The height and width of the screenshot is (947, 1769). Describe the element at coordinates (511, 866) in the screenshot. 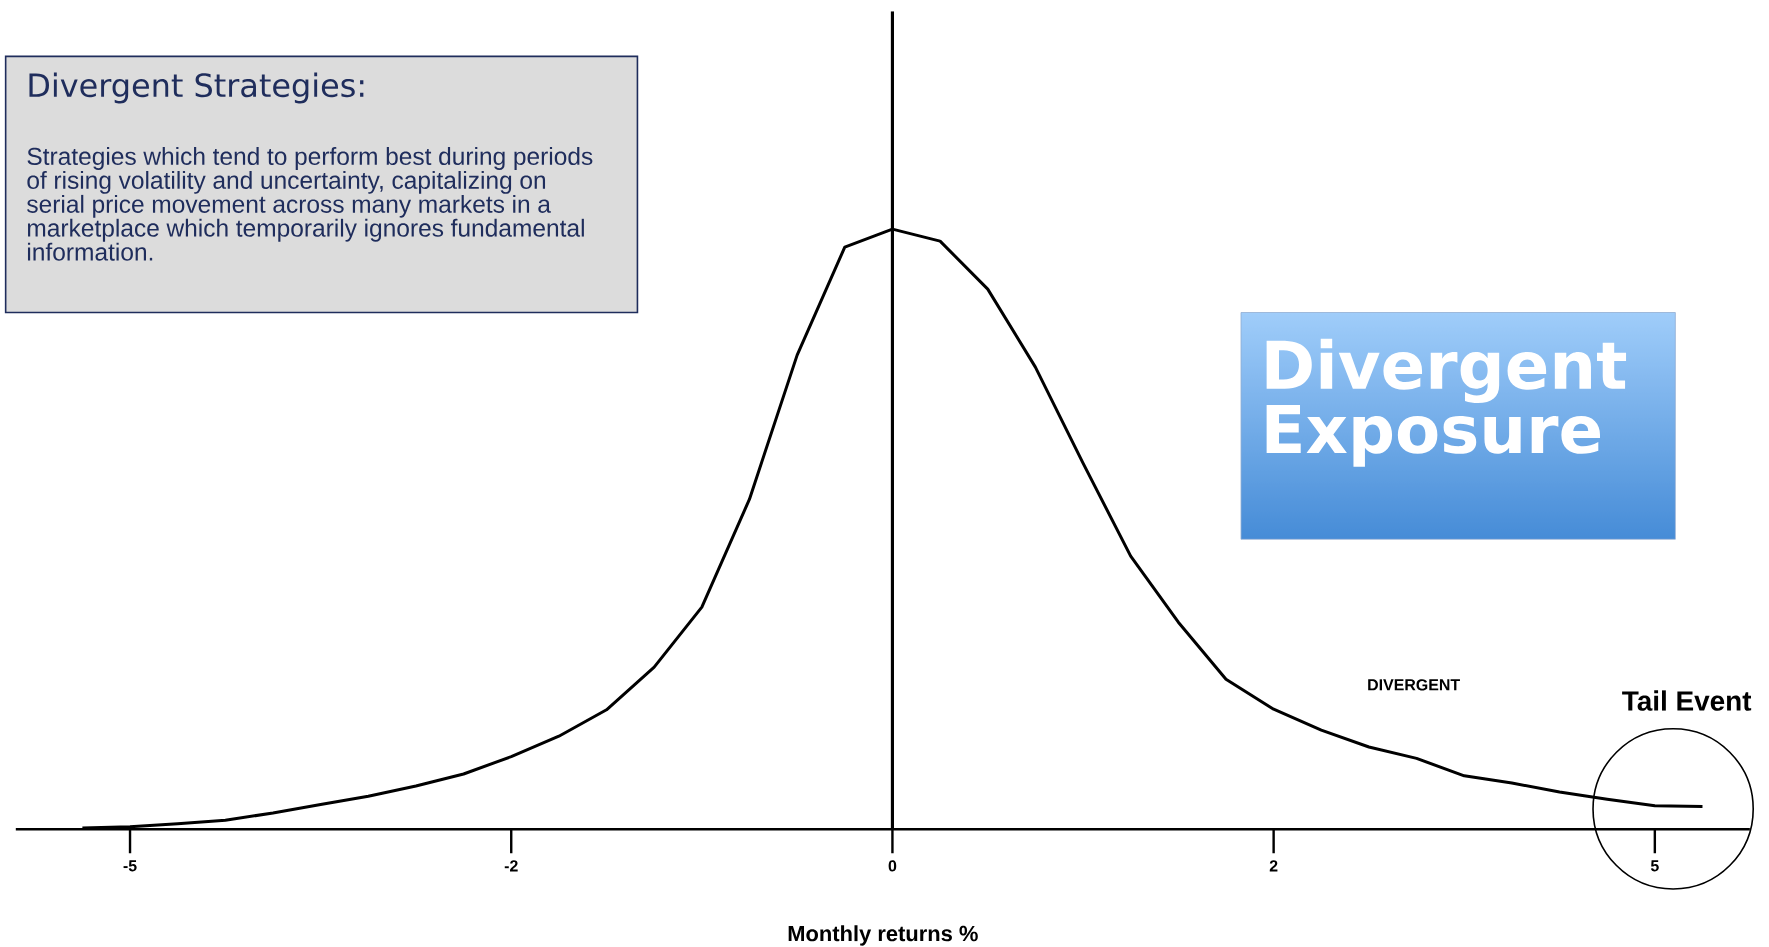

I see `x-tick-label: -2` at that location.